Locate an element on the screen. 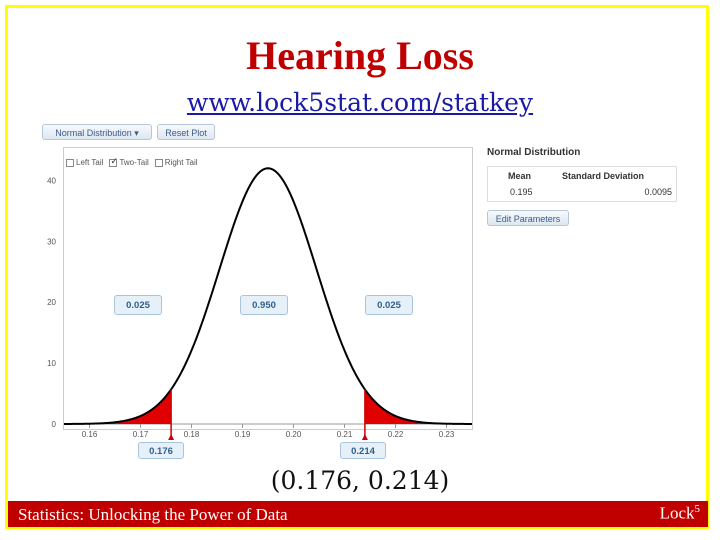 The width and height of the screenshot is (720, 540). x-tick-label: 0.22 is located at coordinates (396, 434).